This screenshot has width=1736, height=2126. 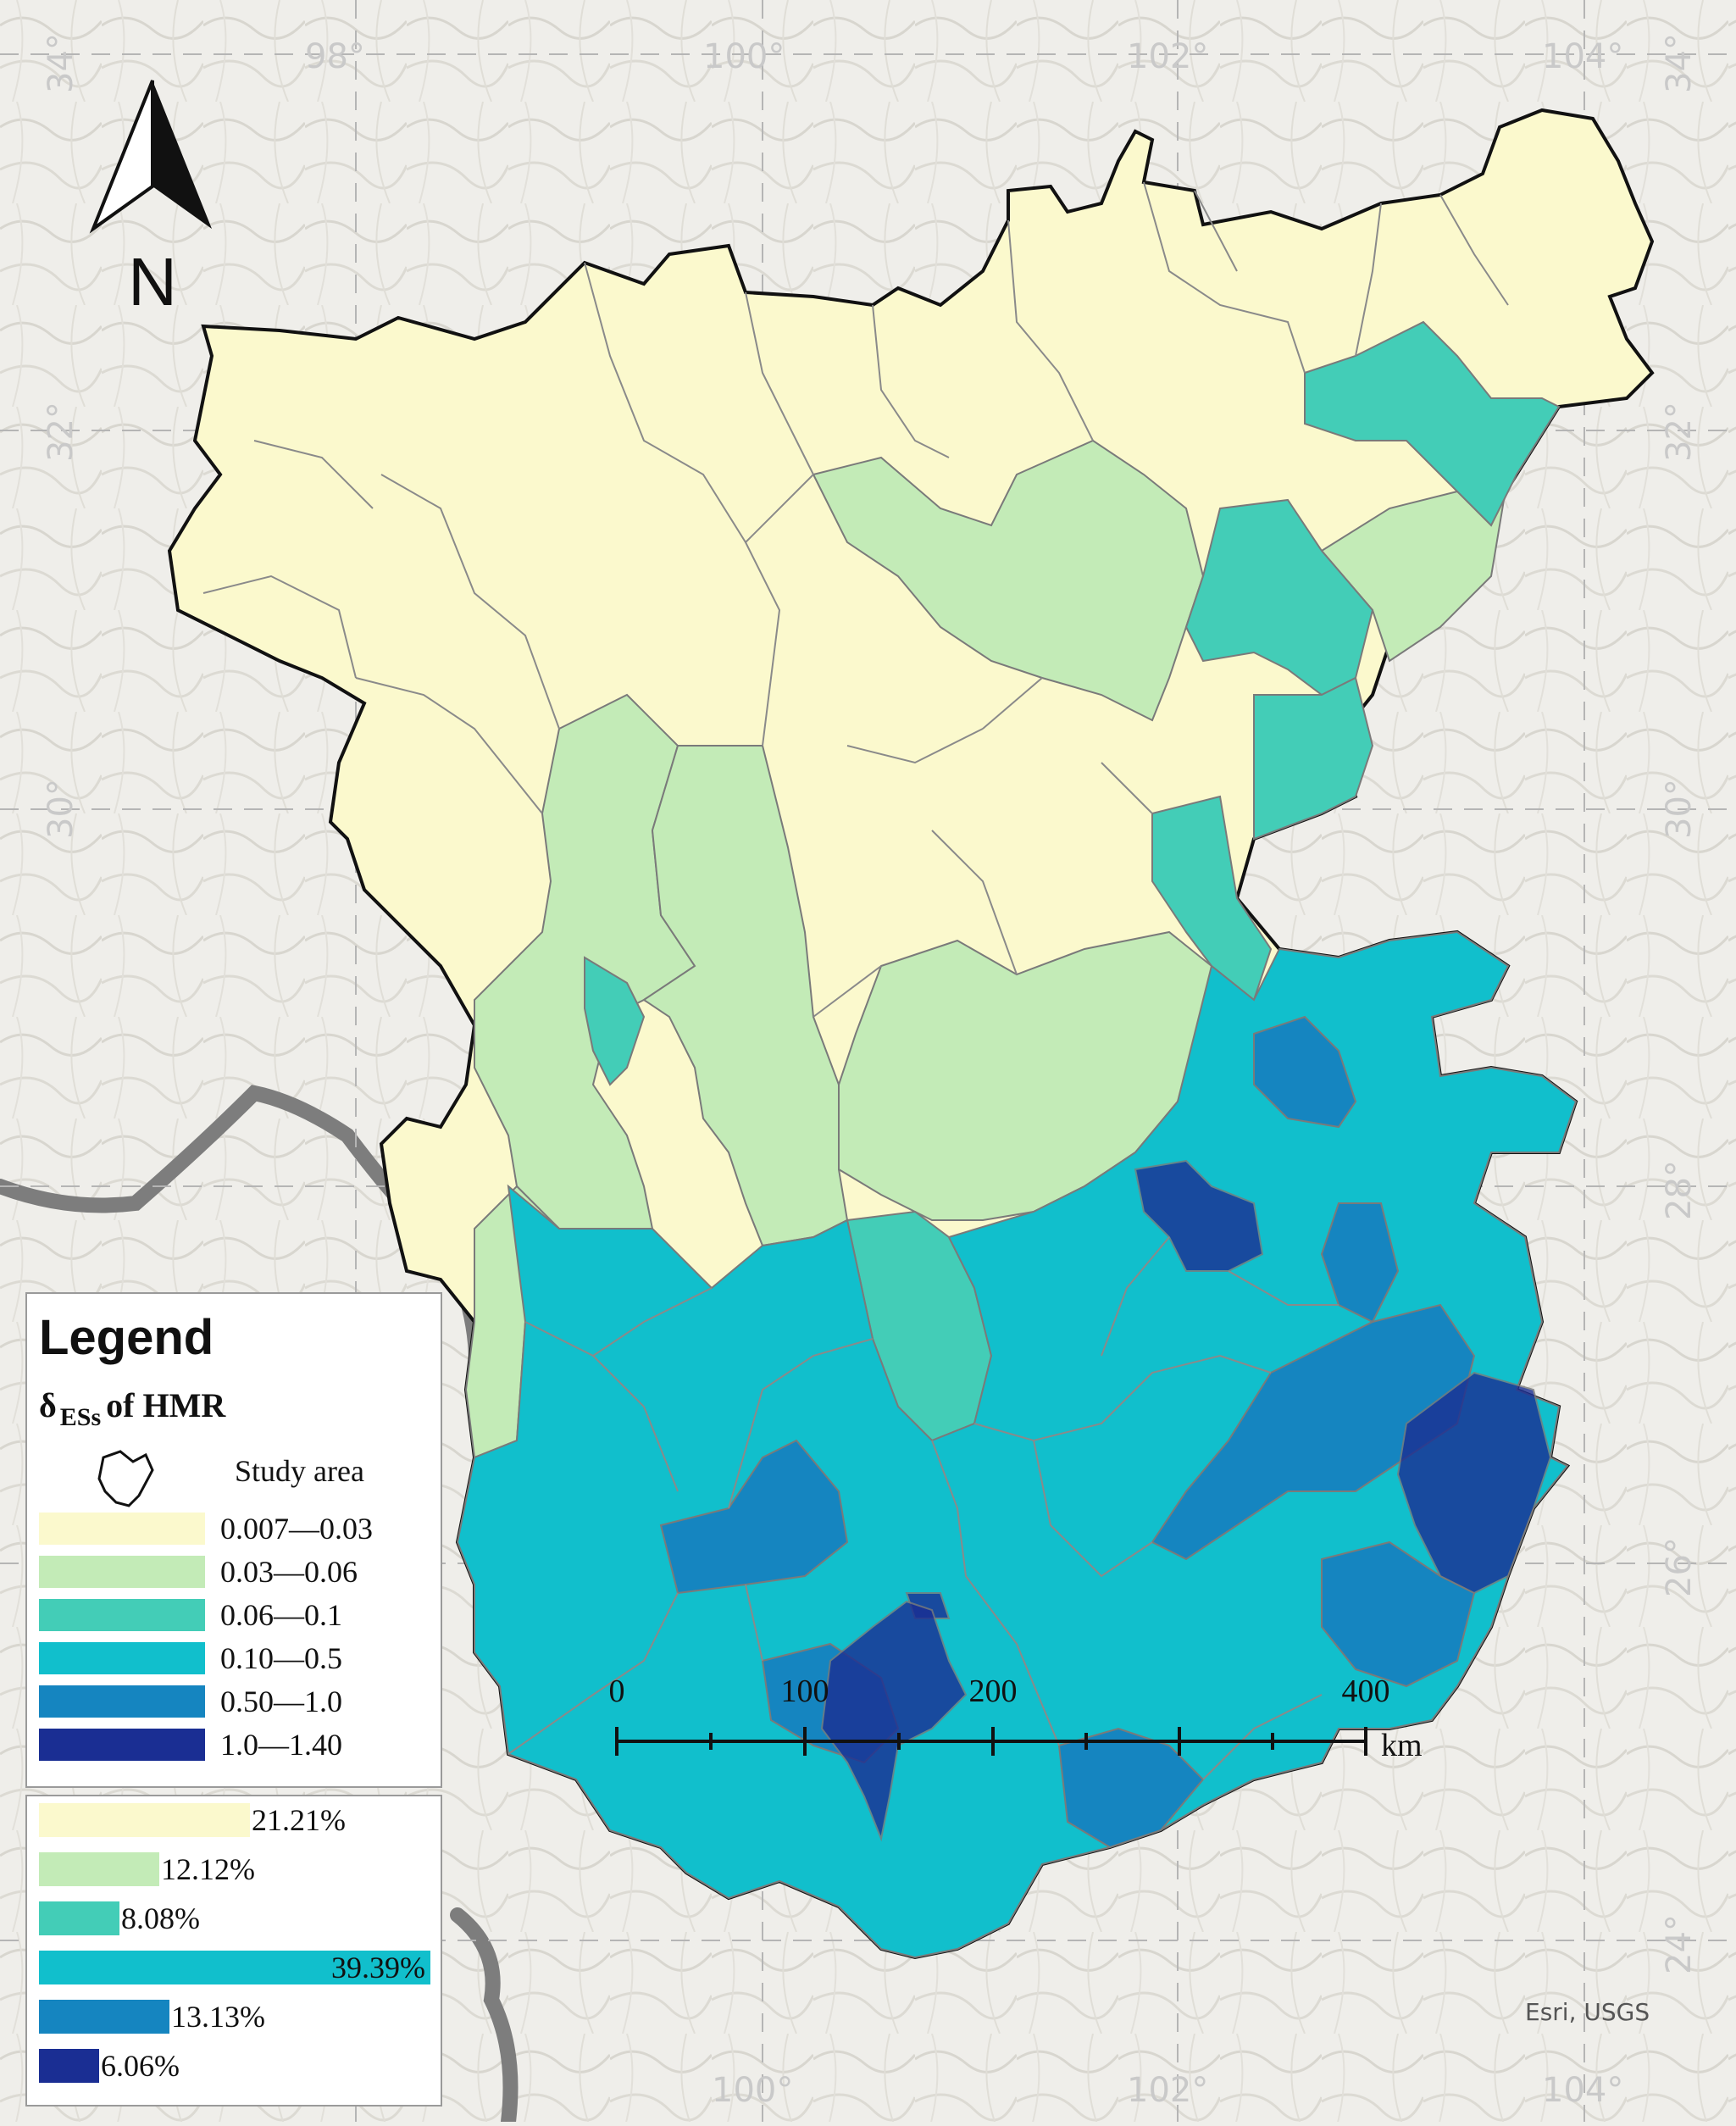 What do you see at coordinates (1016, 1718) in the screenshot?
I see `scale-bar: 0 100 200 400 km` at bounding box center [1016, 1718].